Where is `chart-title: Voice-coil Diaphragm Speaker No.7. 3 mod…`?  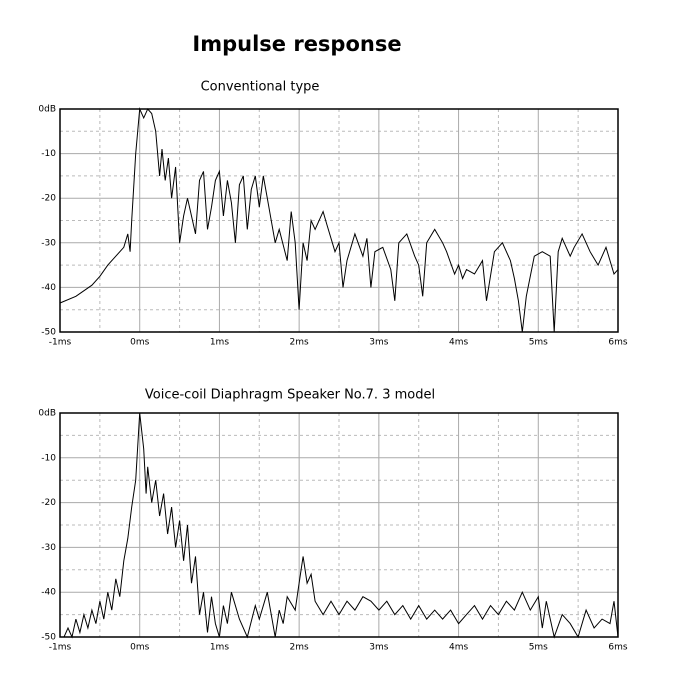 chart-title: Voice-coil Diaphragm Speaker No.7. 3 mod… is located at coordinates (290, 395).